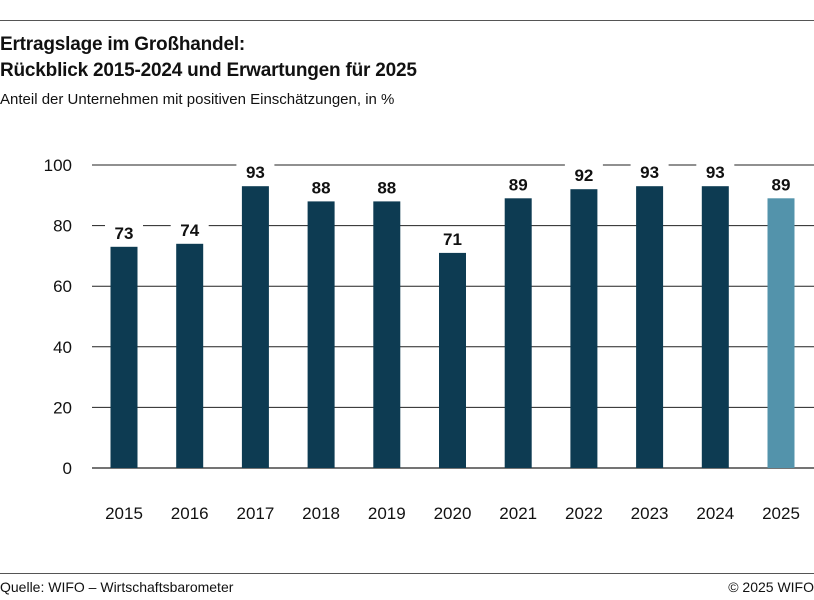  I want to click on y-tick-label: 60, so click(62, 286).